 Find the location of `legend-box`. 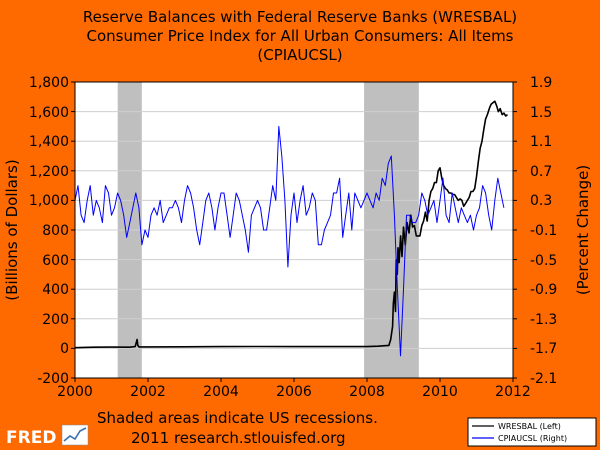

legend-box is located at coordinates (532, 432).